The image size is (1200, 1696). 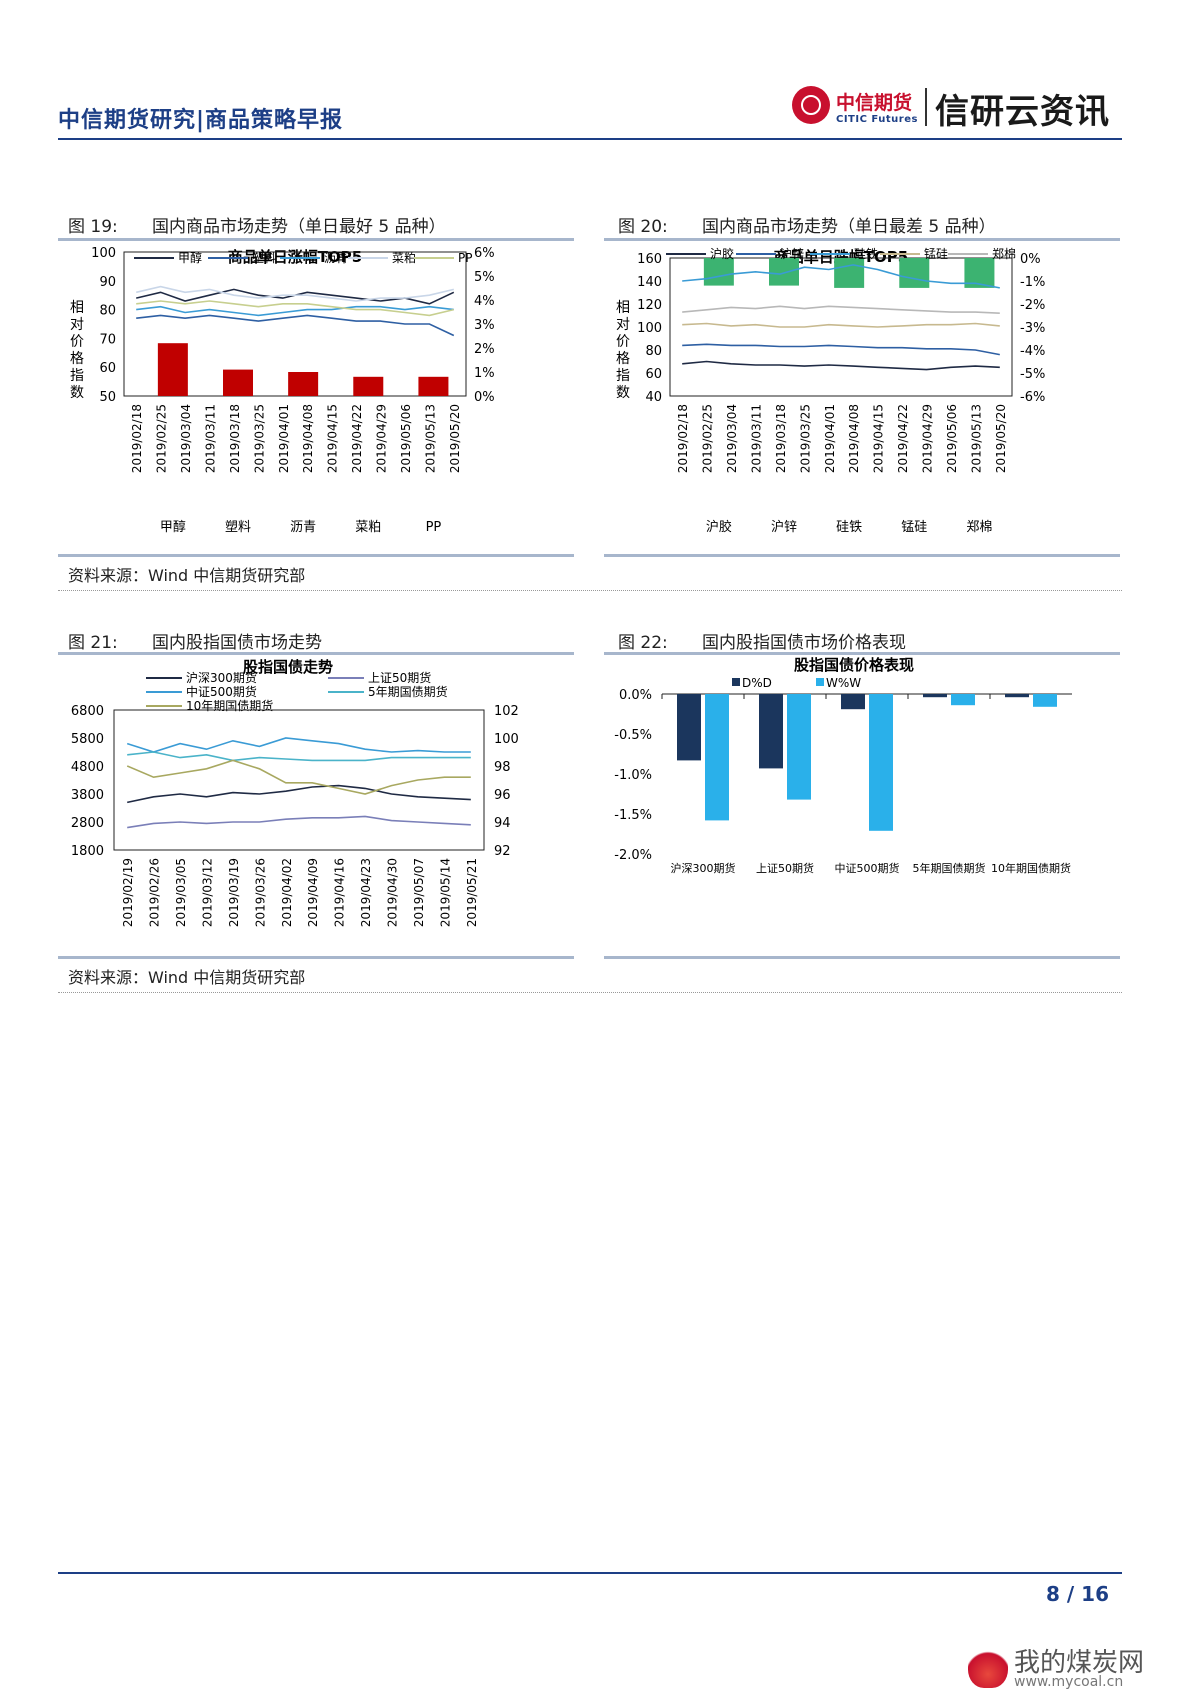 What do you see at coordinates (1032, 328) in the screenshot?
I see `y2-tick-label: -3%` at bounding box center [1032, 328].